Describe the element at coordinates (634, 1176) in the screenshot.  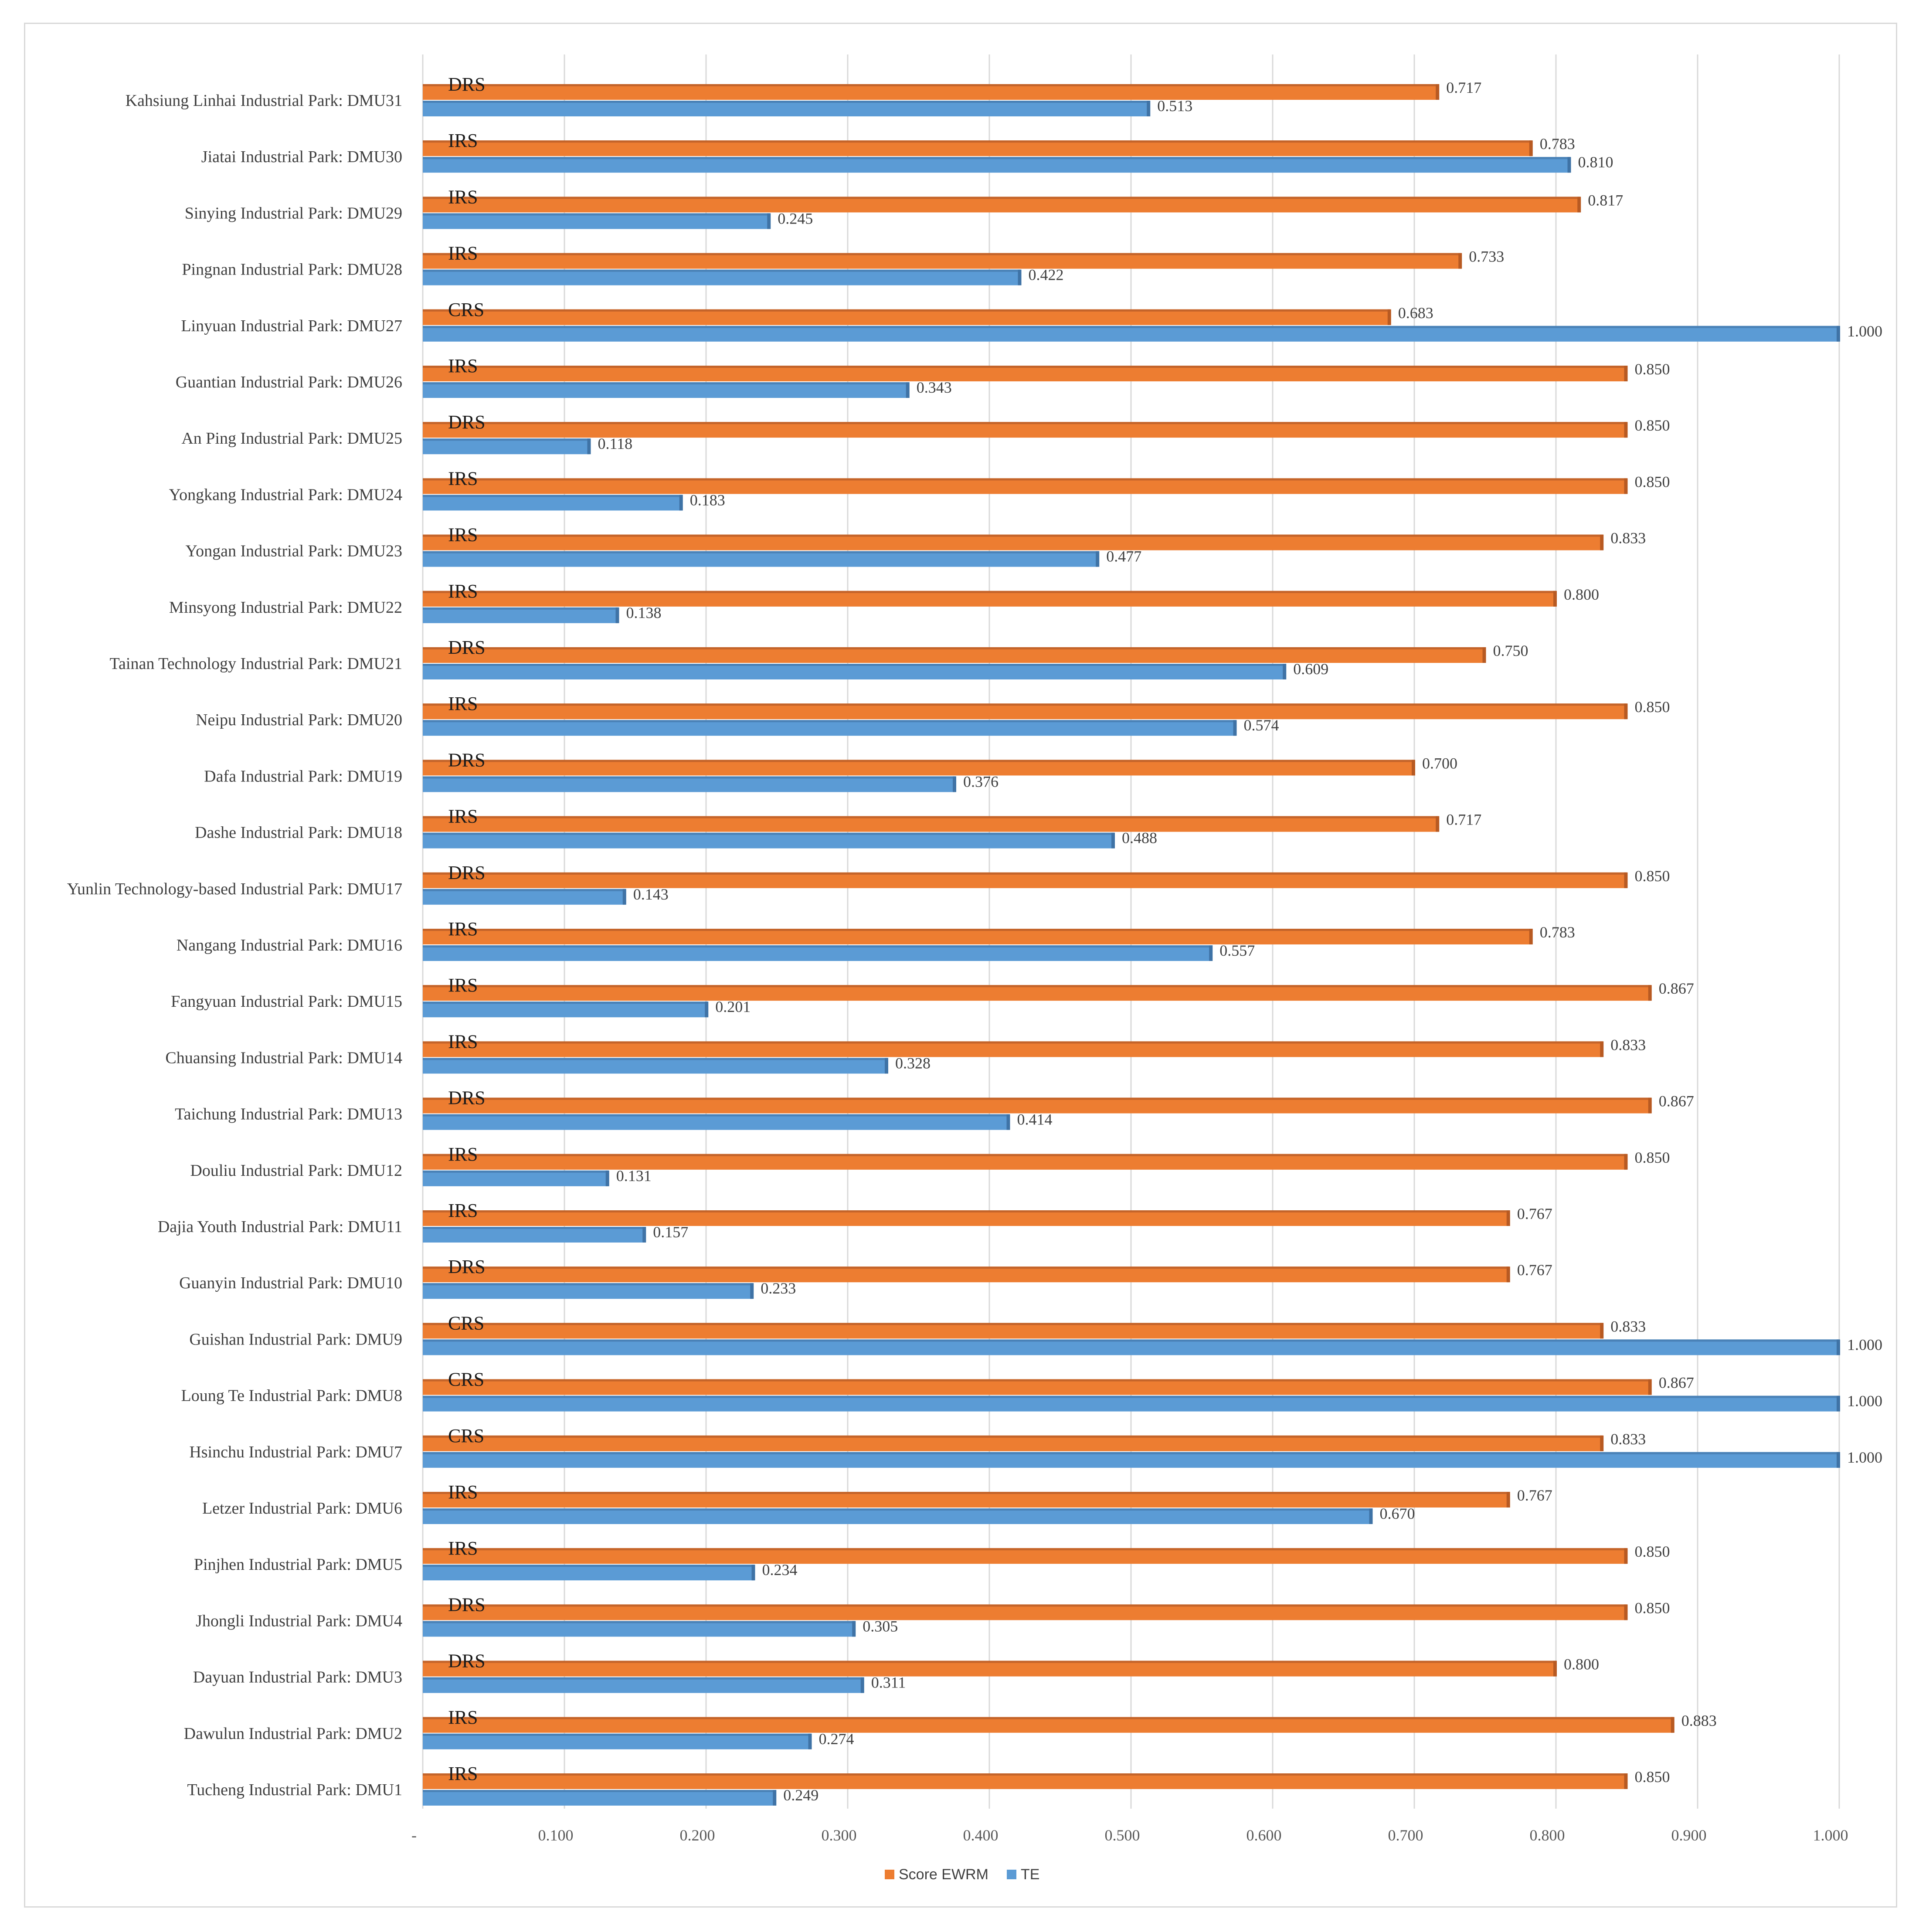
I see `te-value-label: 0.131` at that location.